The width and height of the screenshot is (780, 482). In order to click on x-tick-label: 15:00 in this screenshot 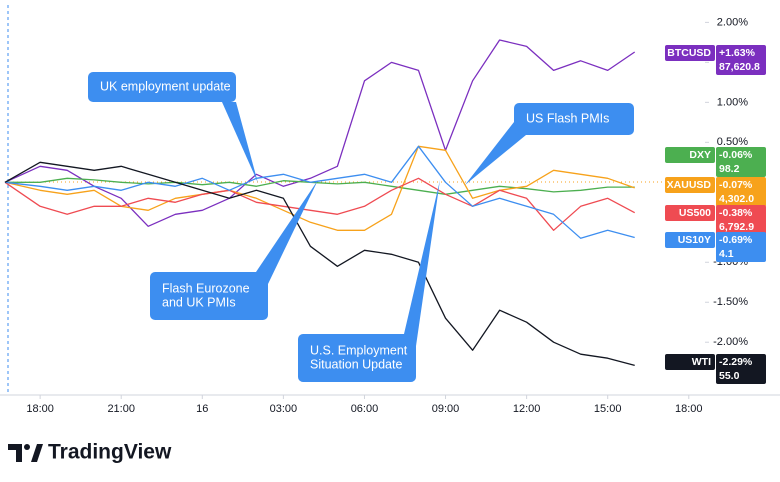, I will do `click(608, 409)`.